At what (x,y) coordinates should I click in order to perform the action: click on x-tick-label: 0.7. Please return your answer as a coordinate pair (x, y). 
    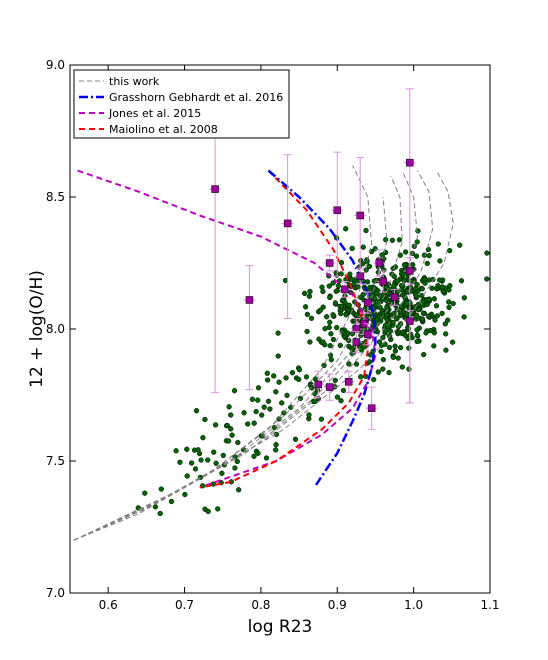
    Looking at the image, I should click on (184, 605).